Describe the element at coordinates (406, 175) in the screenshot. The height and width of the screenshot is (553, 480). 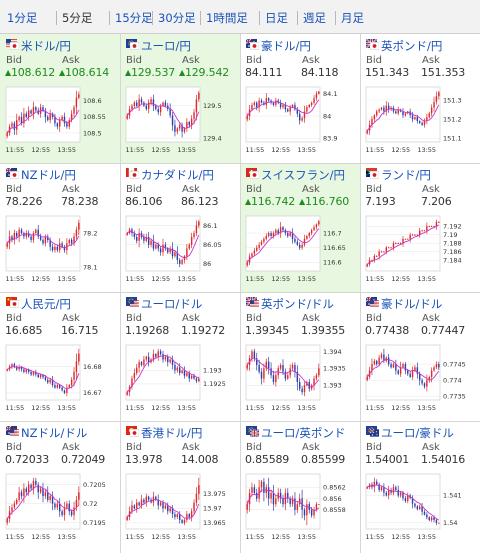
I see `pair-name-link: ランド/円` at that location.